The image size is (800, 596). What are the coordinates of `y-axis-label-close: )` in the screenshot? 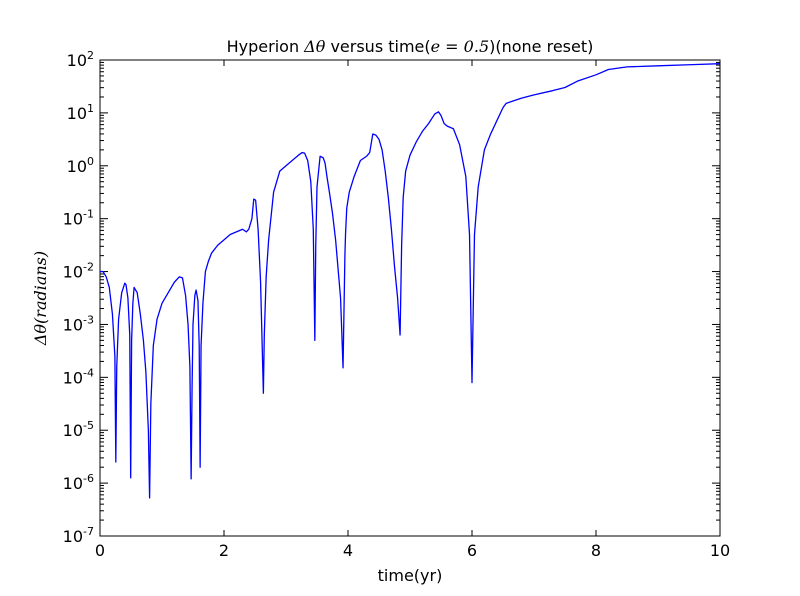 It's located at (40, 254).